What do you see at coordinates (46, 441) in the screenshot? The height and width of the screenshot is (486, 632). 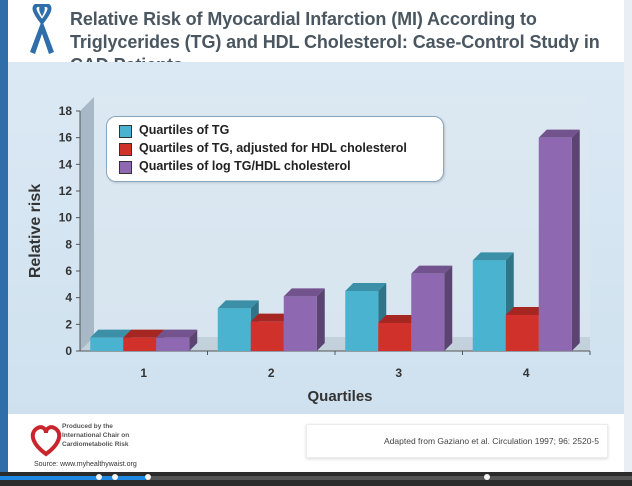 I see `heart-logo-icon` at bounding box center [46, 441].